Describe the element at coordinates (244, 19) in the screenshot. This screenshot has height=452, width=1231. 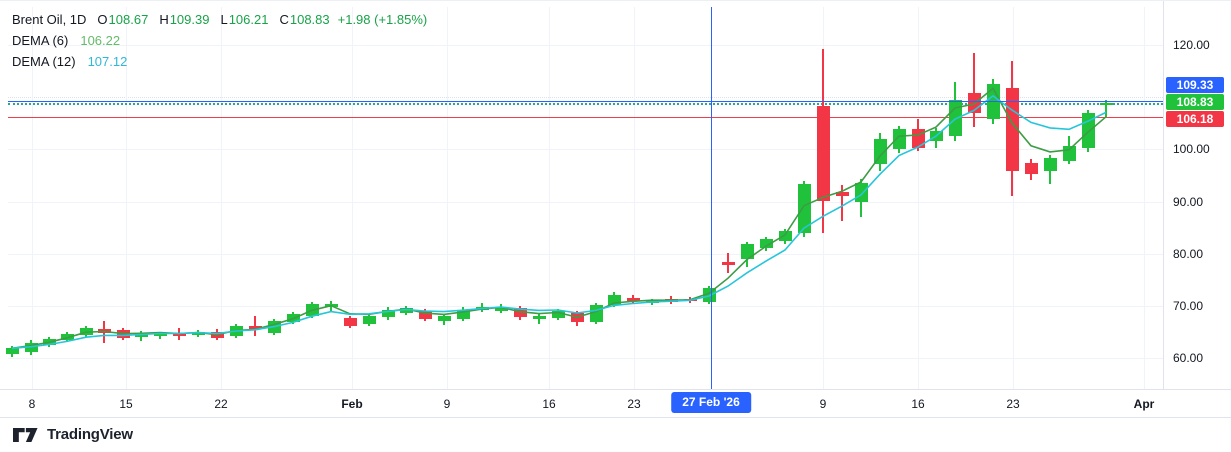
I see `ohlc-low: L106.21` at that location.